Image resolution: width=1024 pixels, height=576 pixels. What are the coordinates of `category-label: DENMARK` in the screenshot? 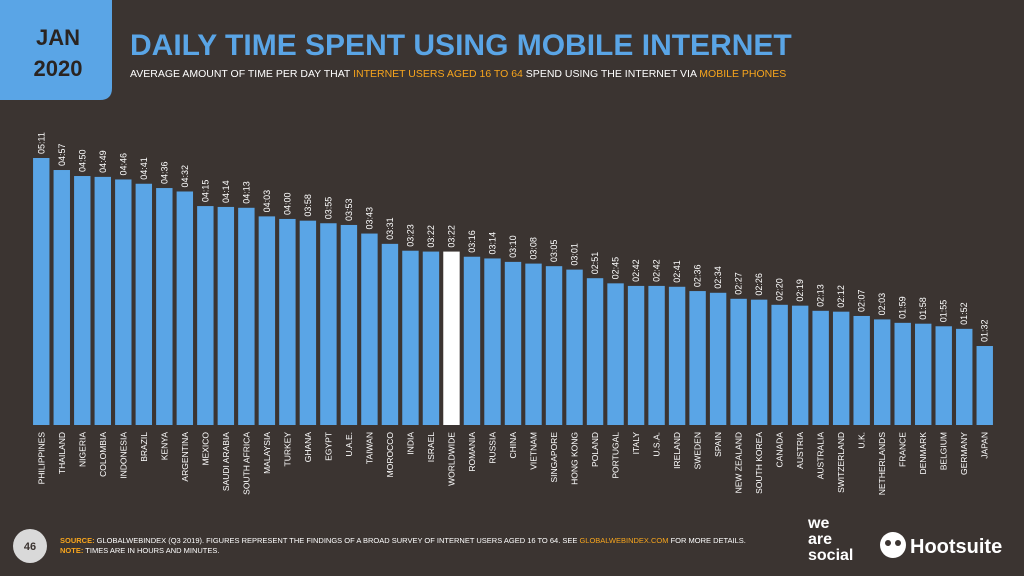 It's located at (923, 453).